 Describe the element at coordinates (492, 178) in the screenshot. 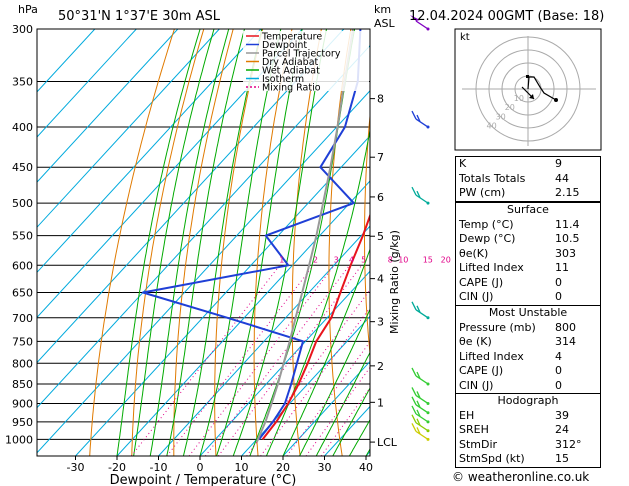

I see `tt-label: Totals Totals` at that location.